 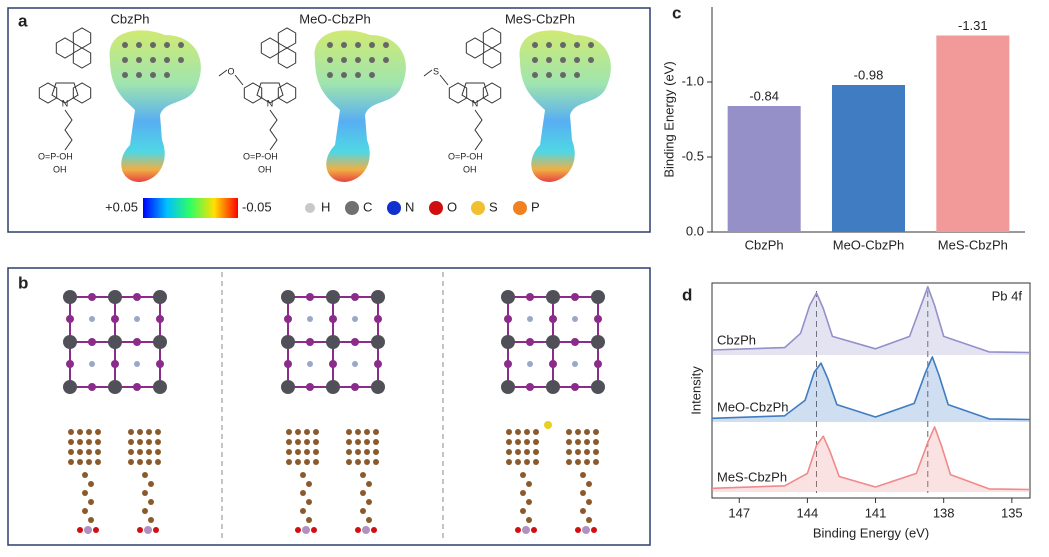 What do you see at coordinates (973, 25) in the screenshot?
I see `bar-value-label: -1.31` at bounding box center [973, 25].